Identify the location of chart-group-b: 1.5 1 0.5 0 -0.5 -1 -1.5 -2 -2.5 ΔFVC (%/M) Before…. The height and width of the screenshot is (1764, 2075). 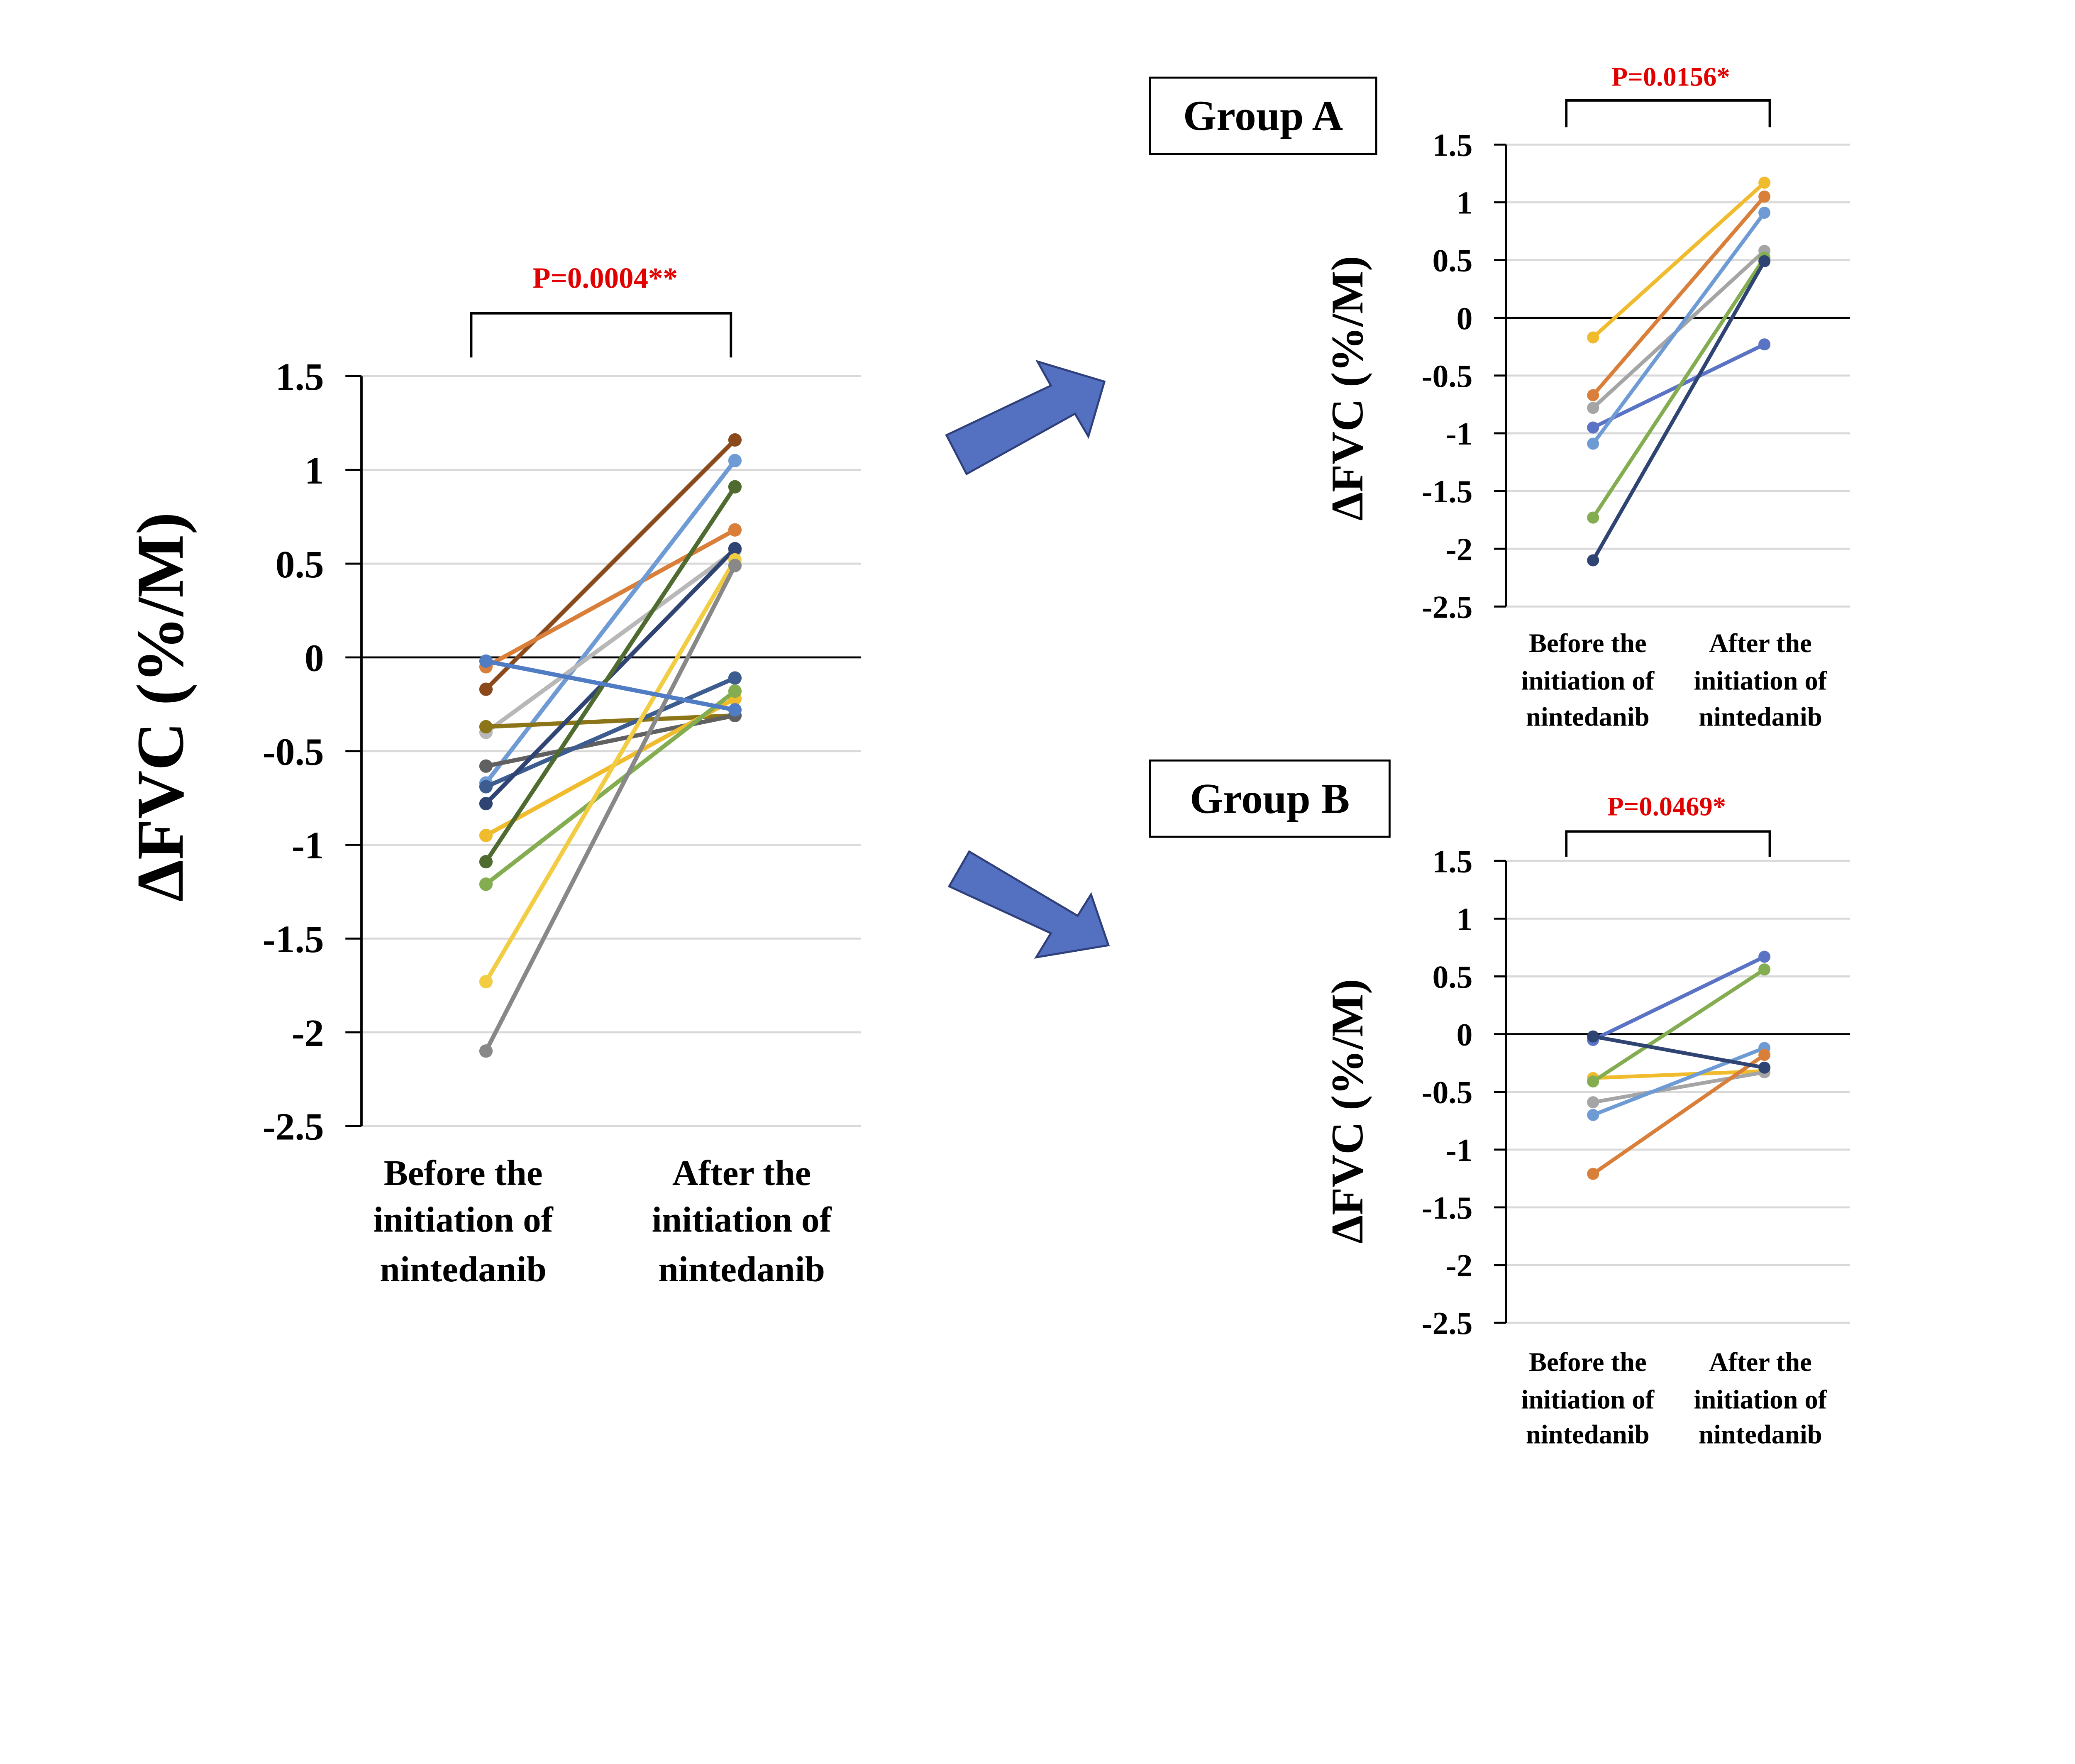
(1499, 1104).